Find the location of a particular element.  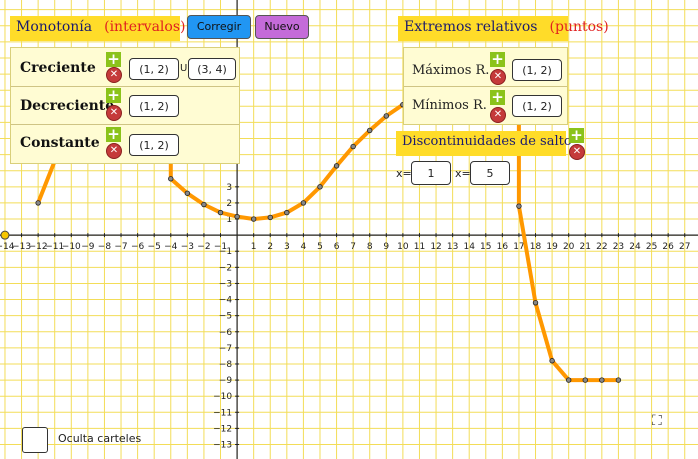

x-tick-label: 1 is located at coordinates (254, 247).